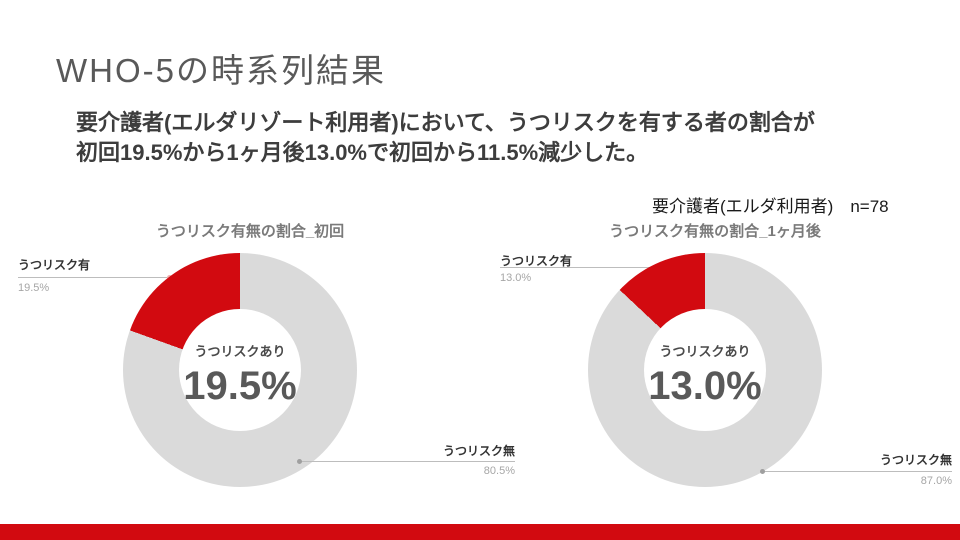 The image size is (960, 540). I want to click on donut-ring: うつリスクあり 13.0%, so click(705, 370).